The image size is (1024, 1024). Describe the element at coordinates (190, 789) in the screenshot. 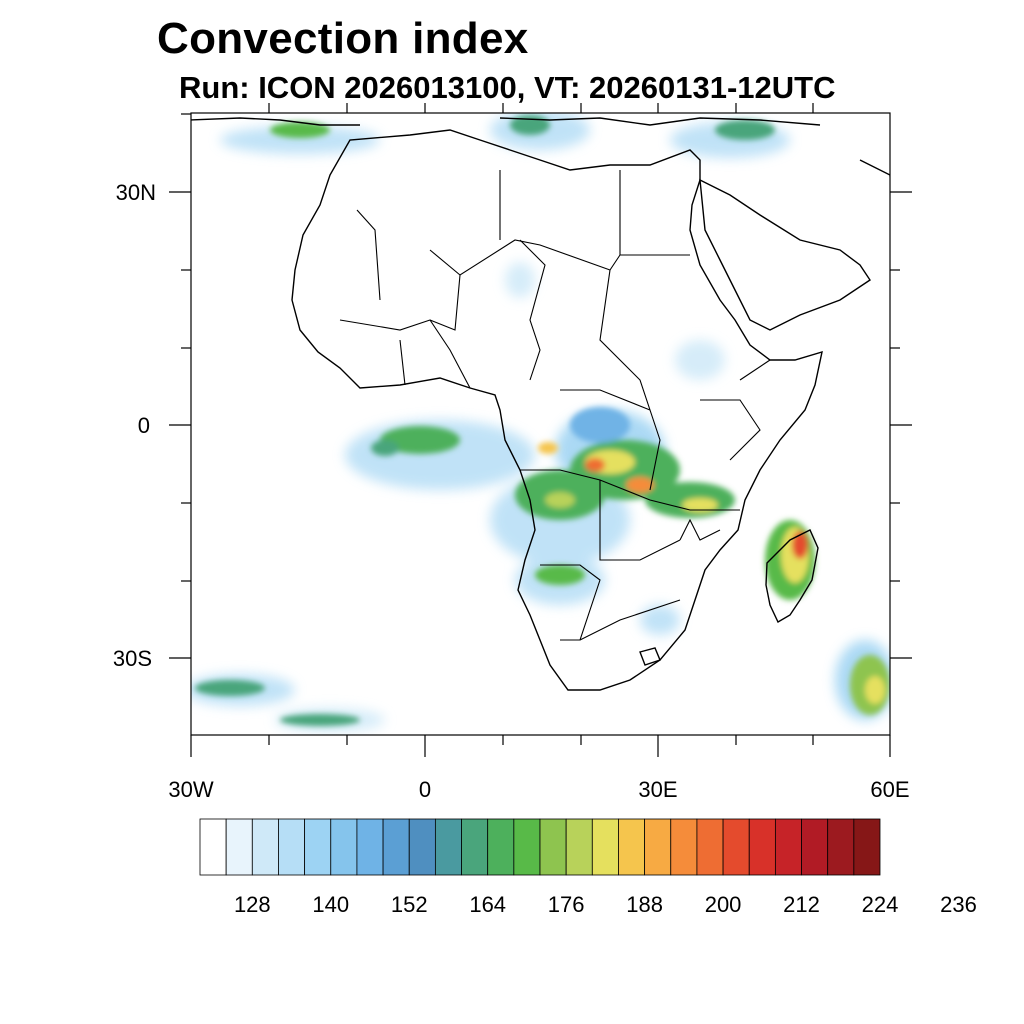

I see `x-label-30w: 30W` at that location.